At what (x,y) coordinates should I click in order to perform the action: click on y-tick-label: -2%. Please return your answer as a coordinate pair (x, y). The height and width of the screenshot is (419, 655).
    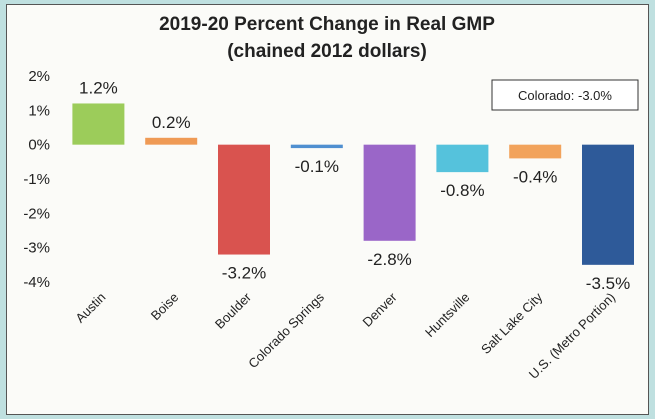
    Looking at the image, I should click on (36, 213).